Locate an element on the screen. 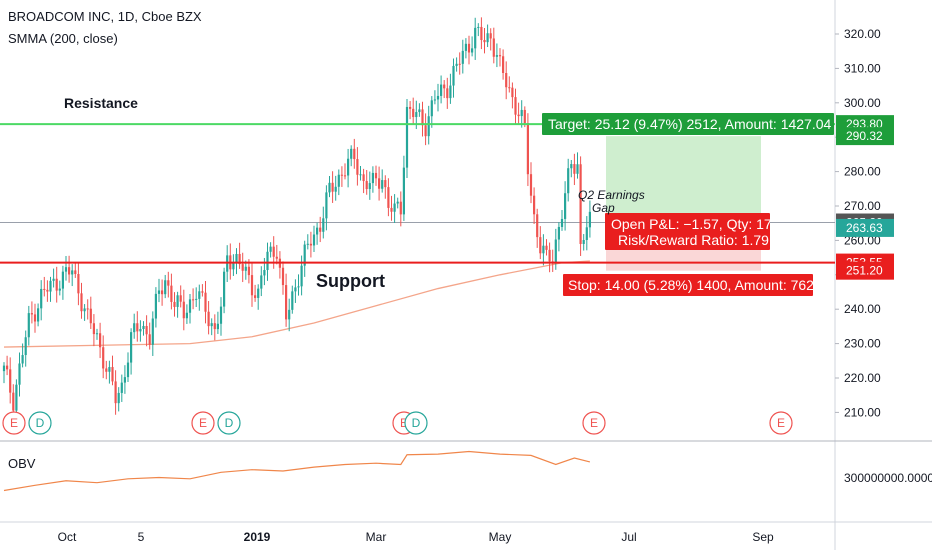  price-tag-label: 263.63 is located at coordinates (864, 228).